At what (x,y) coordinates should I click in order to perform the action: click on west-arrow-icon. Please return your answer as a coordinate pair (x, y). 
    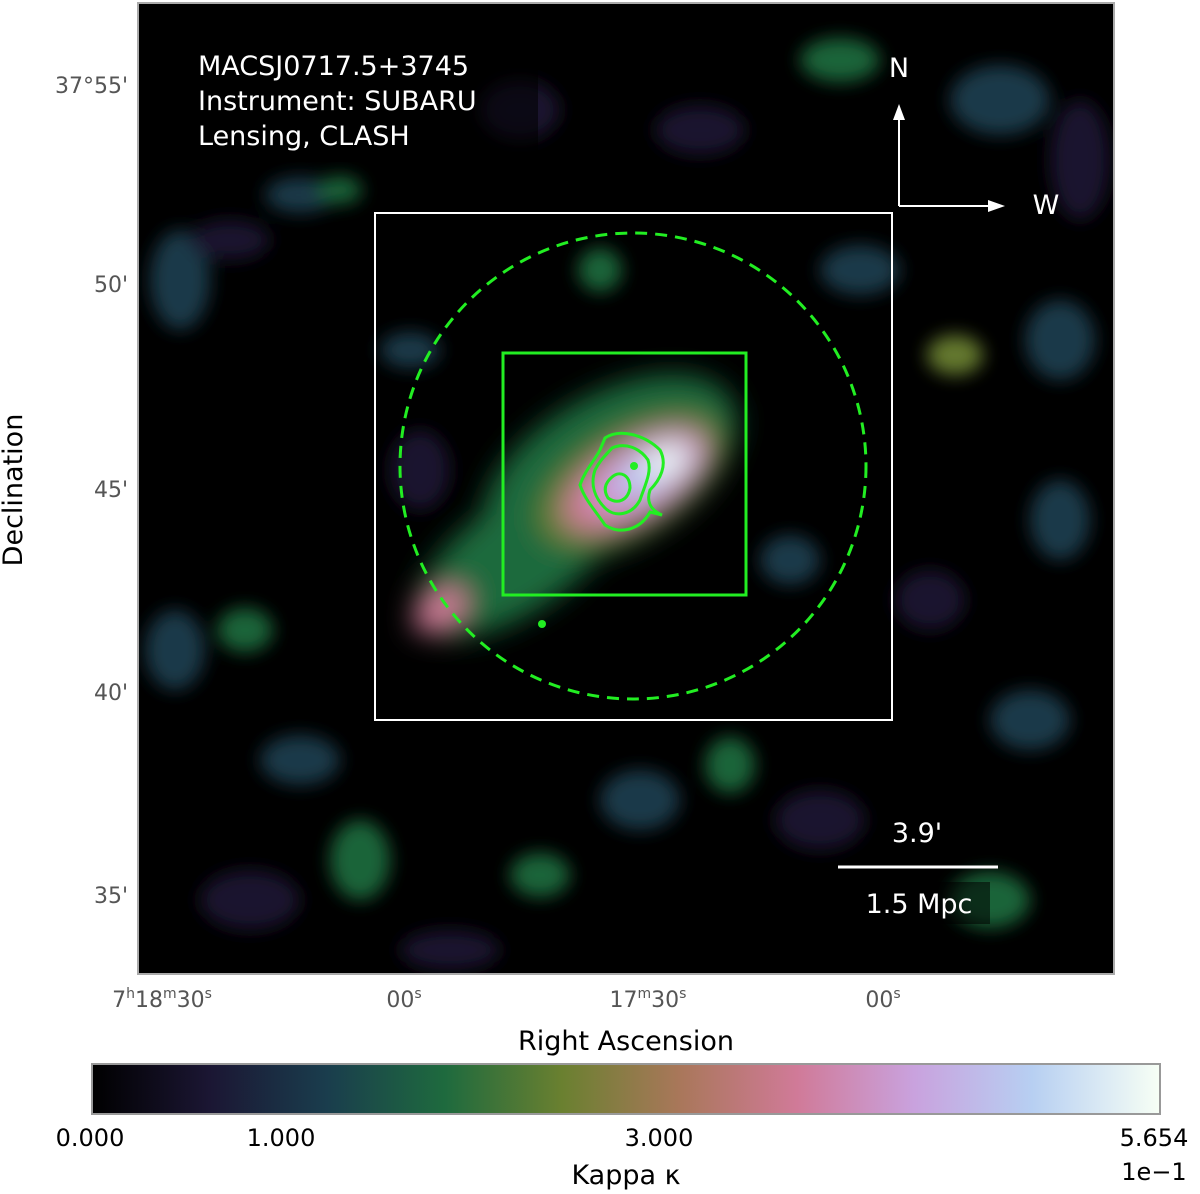
    Looking at the image, I should click on (996, 206).